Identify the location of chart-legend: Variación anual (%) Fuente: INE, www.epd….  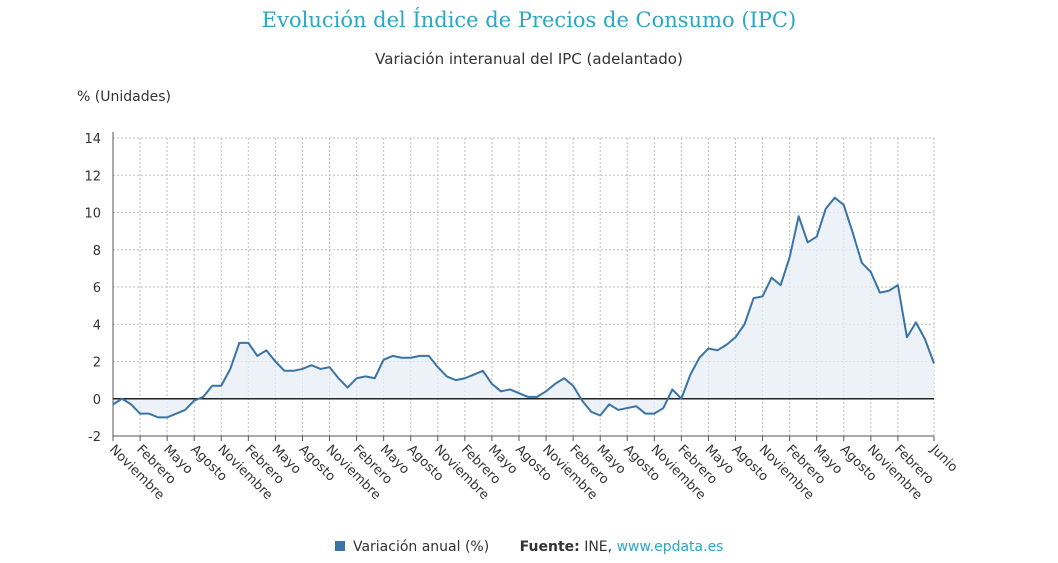
(529, 547).